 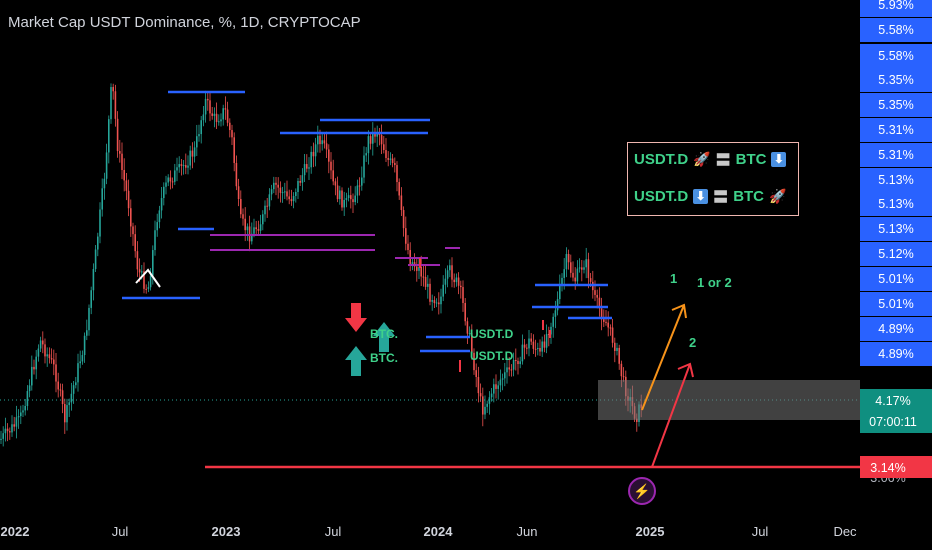 What do you see at coordinates (527, 531) in the screenshot?
I see `x-axis-label: Jun` at bounding box center [527, 531].